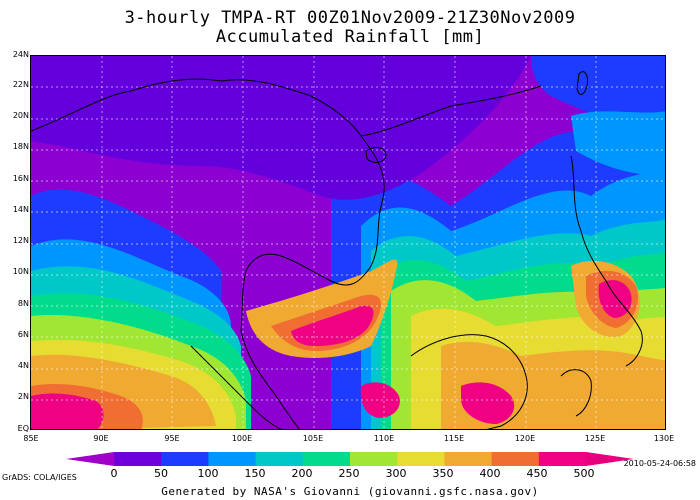 This screenshot has width=700, height=500. I want to click on lat-label: 6N, so click(23, 334).